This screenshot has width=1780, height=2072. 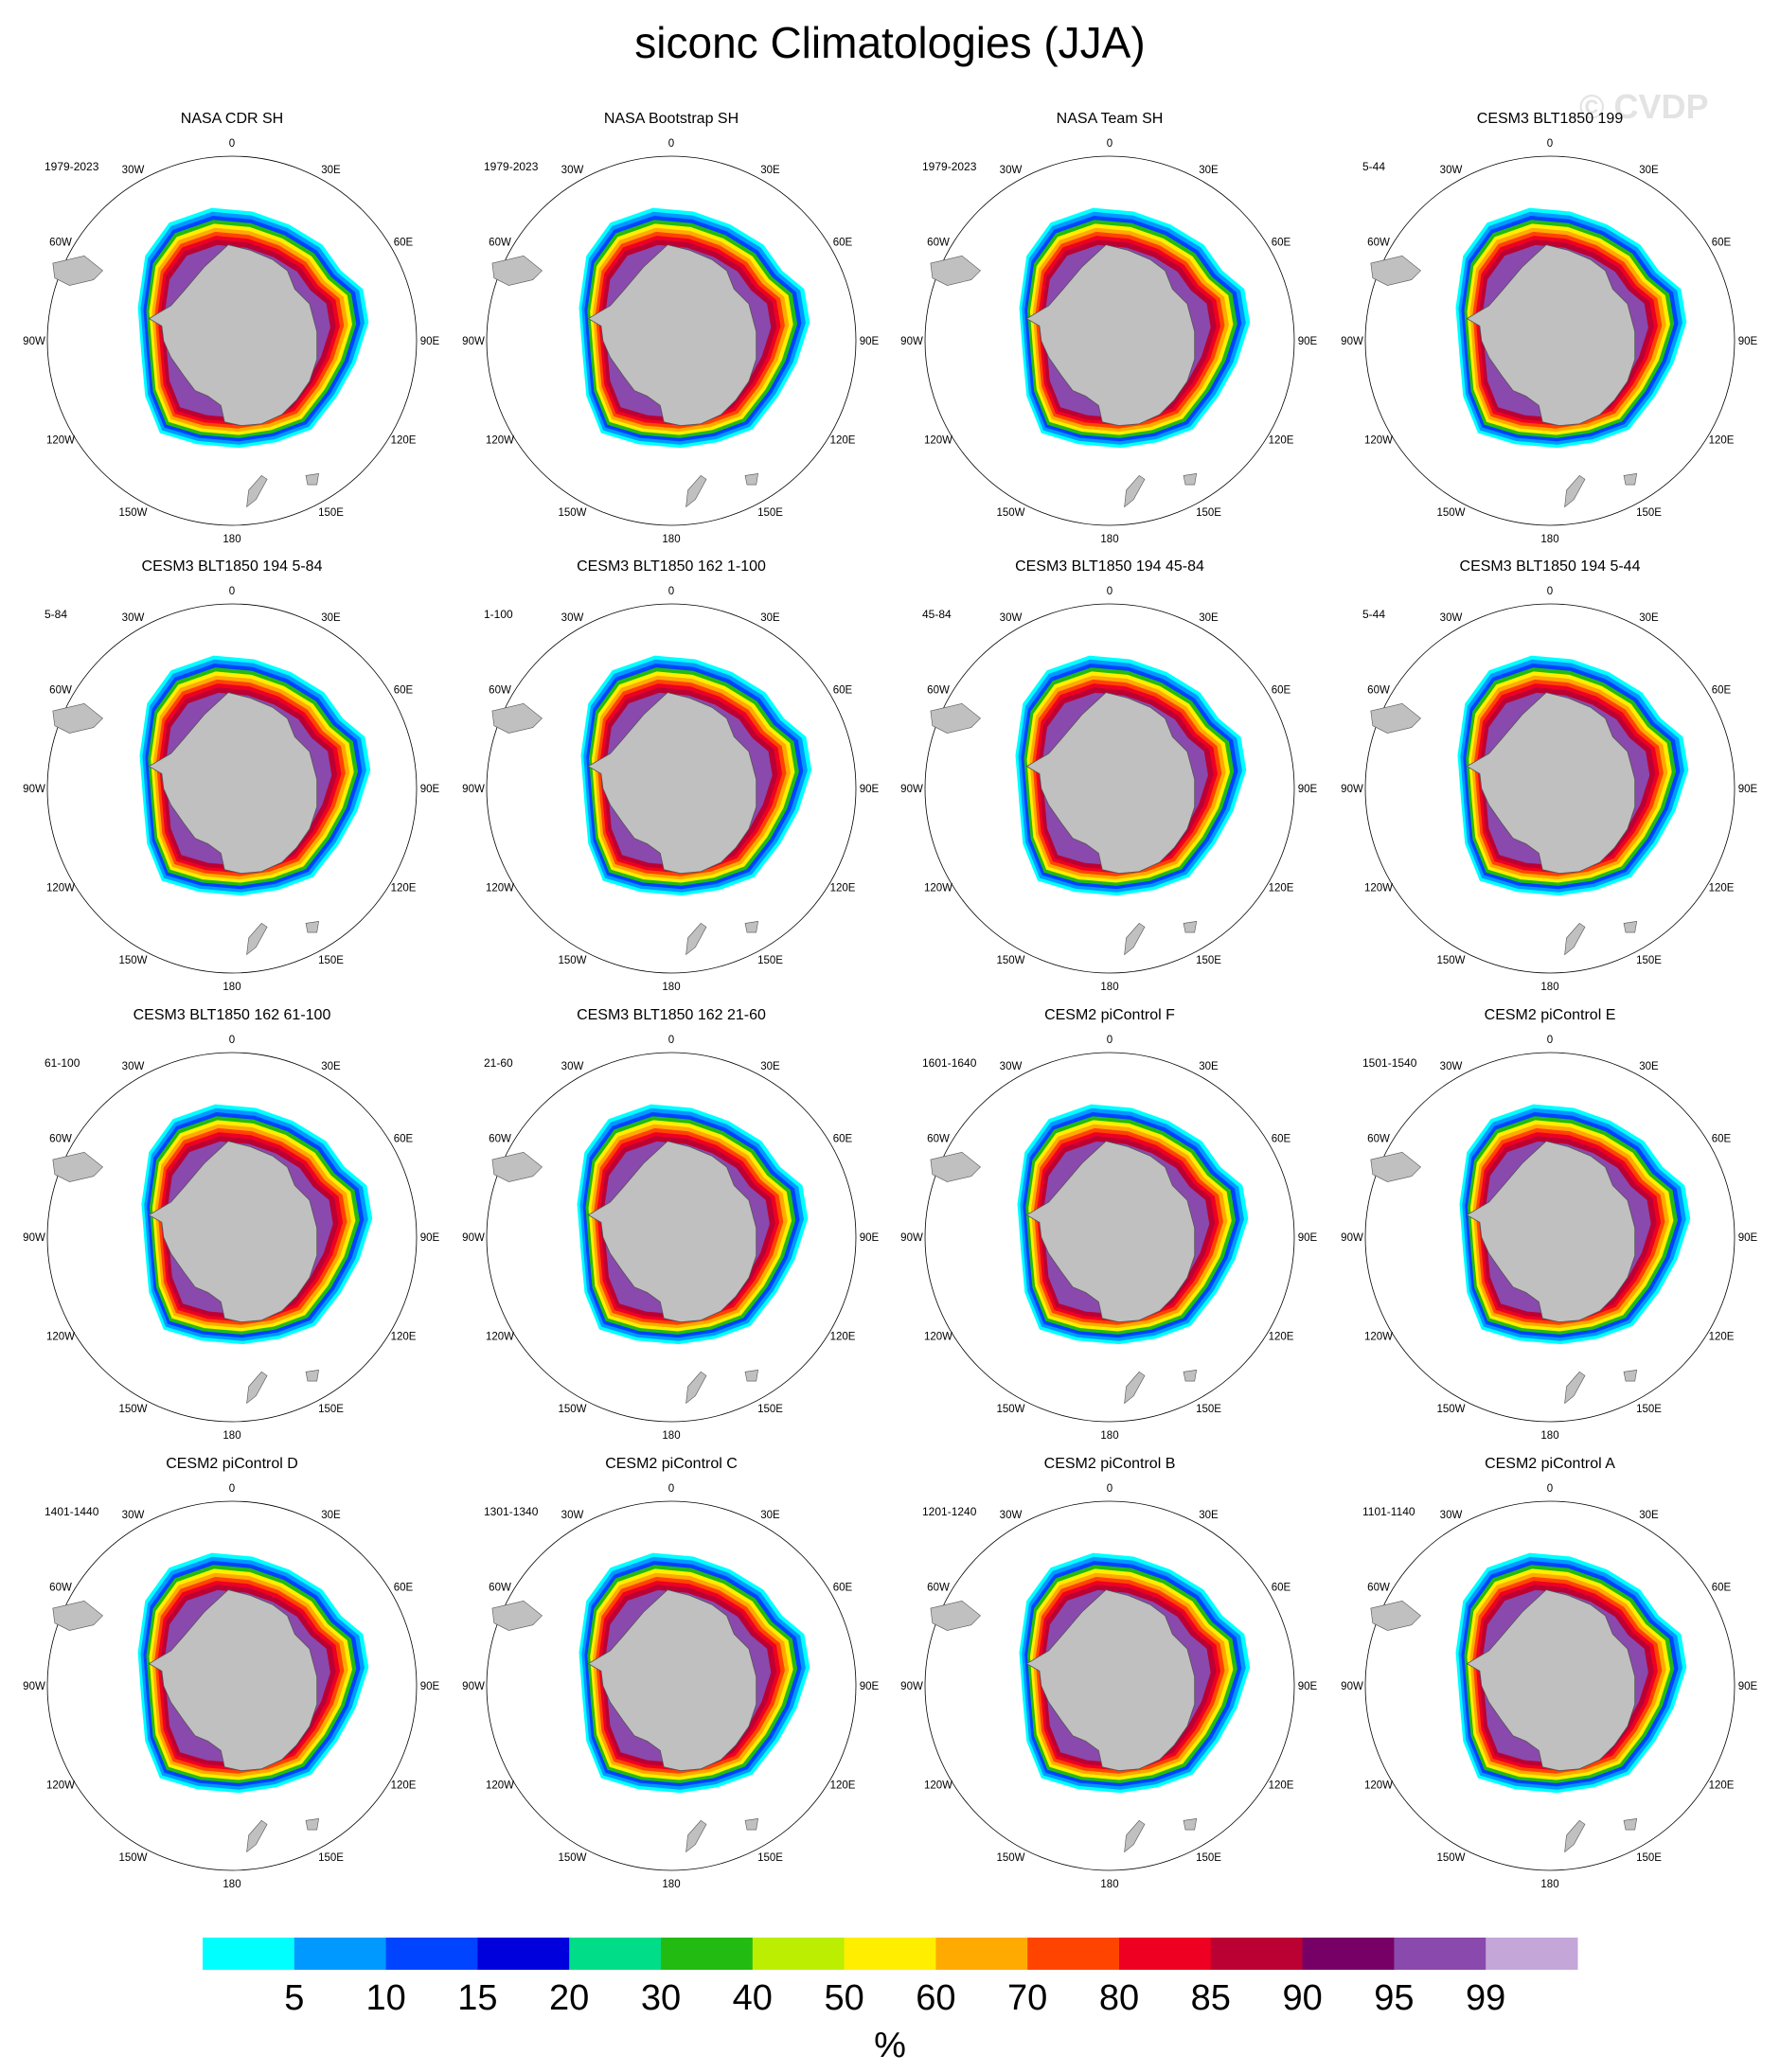 What do you see at coordinates (294, 1998) in the screenshot?
I see `colorbar-tick-label: 5` at bounding box center [294, 1998].